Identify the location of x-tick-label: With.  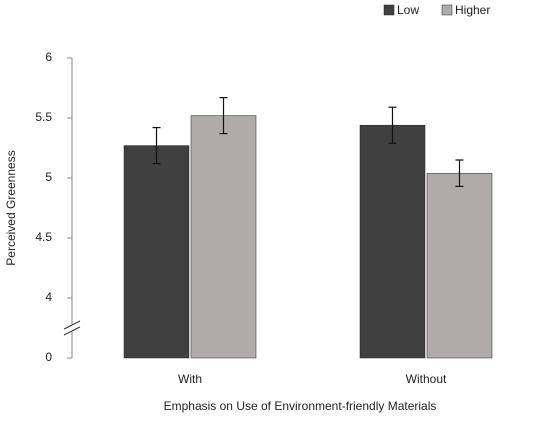
(190, 379).